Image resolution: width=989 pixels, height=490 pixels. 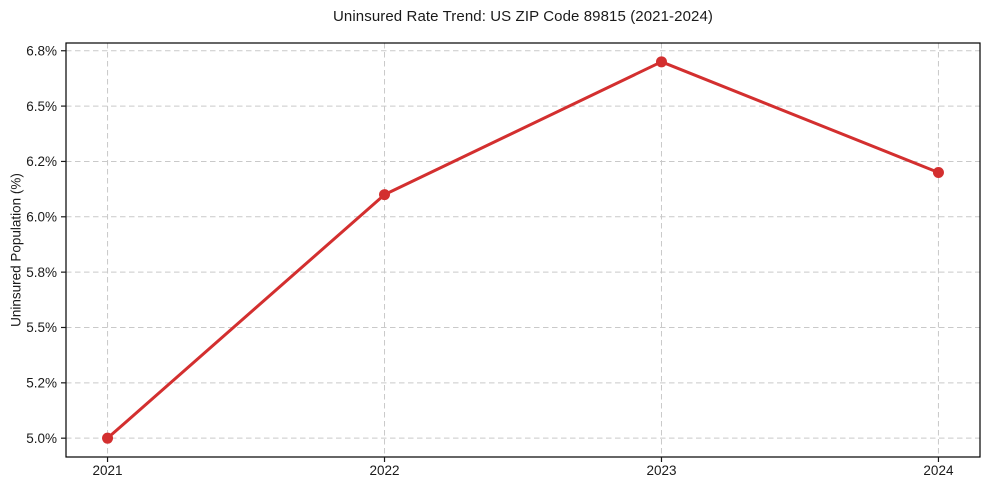 What do you see at coordinates (41, 438) in the screenshot?
I see `y-tick-label: 5.0%` at bounding box center [41, 438].